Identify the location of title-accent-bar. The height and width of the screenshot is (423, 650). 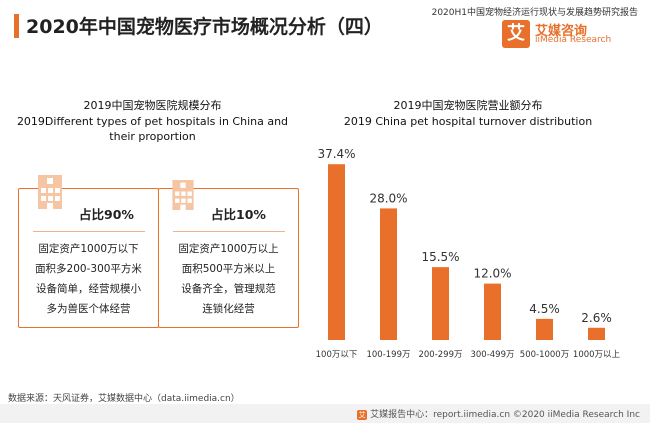
(16, 26).